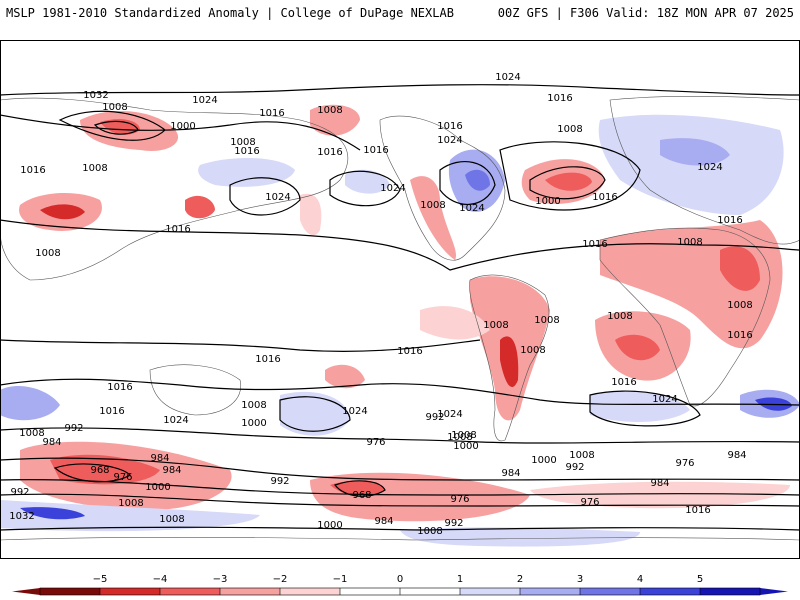  Describe the element at coordinates (429, 531) in the screenshot. I see `isobar-label-so-1008-g: 1008` at that location.